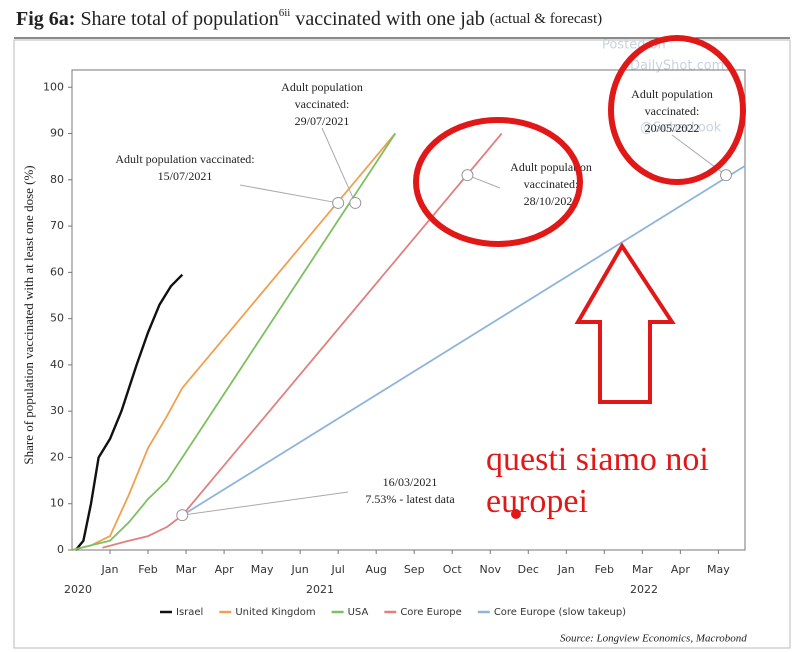 The width and height of the screenshot is (800, 652). What do you see at coordinates (431, 612) in the screenshot?
I see `legend-label: Core Europe` at bounding box center [431, 612].